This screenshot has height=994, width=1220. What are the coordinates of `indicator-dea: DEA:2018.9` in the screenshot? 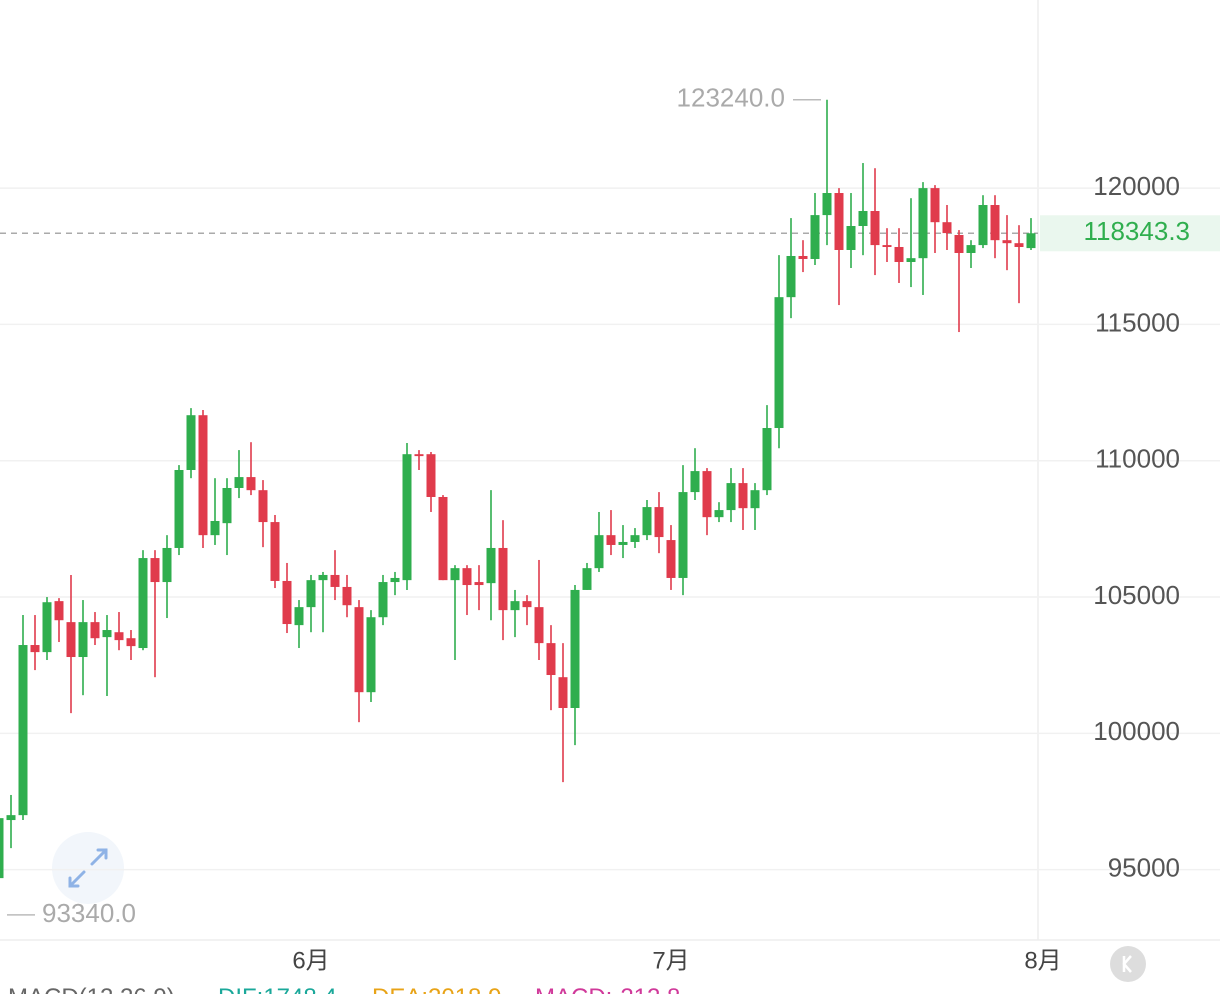 It's located at (436, 989).